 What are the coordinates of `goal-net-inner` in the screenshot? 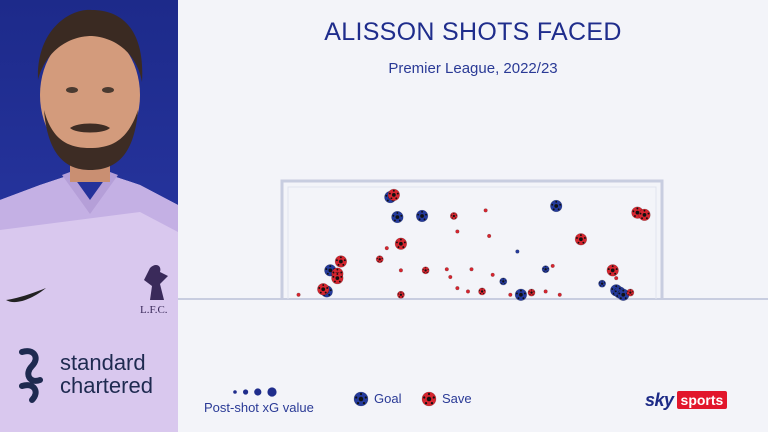 It's located at (472, 242).